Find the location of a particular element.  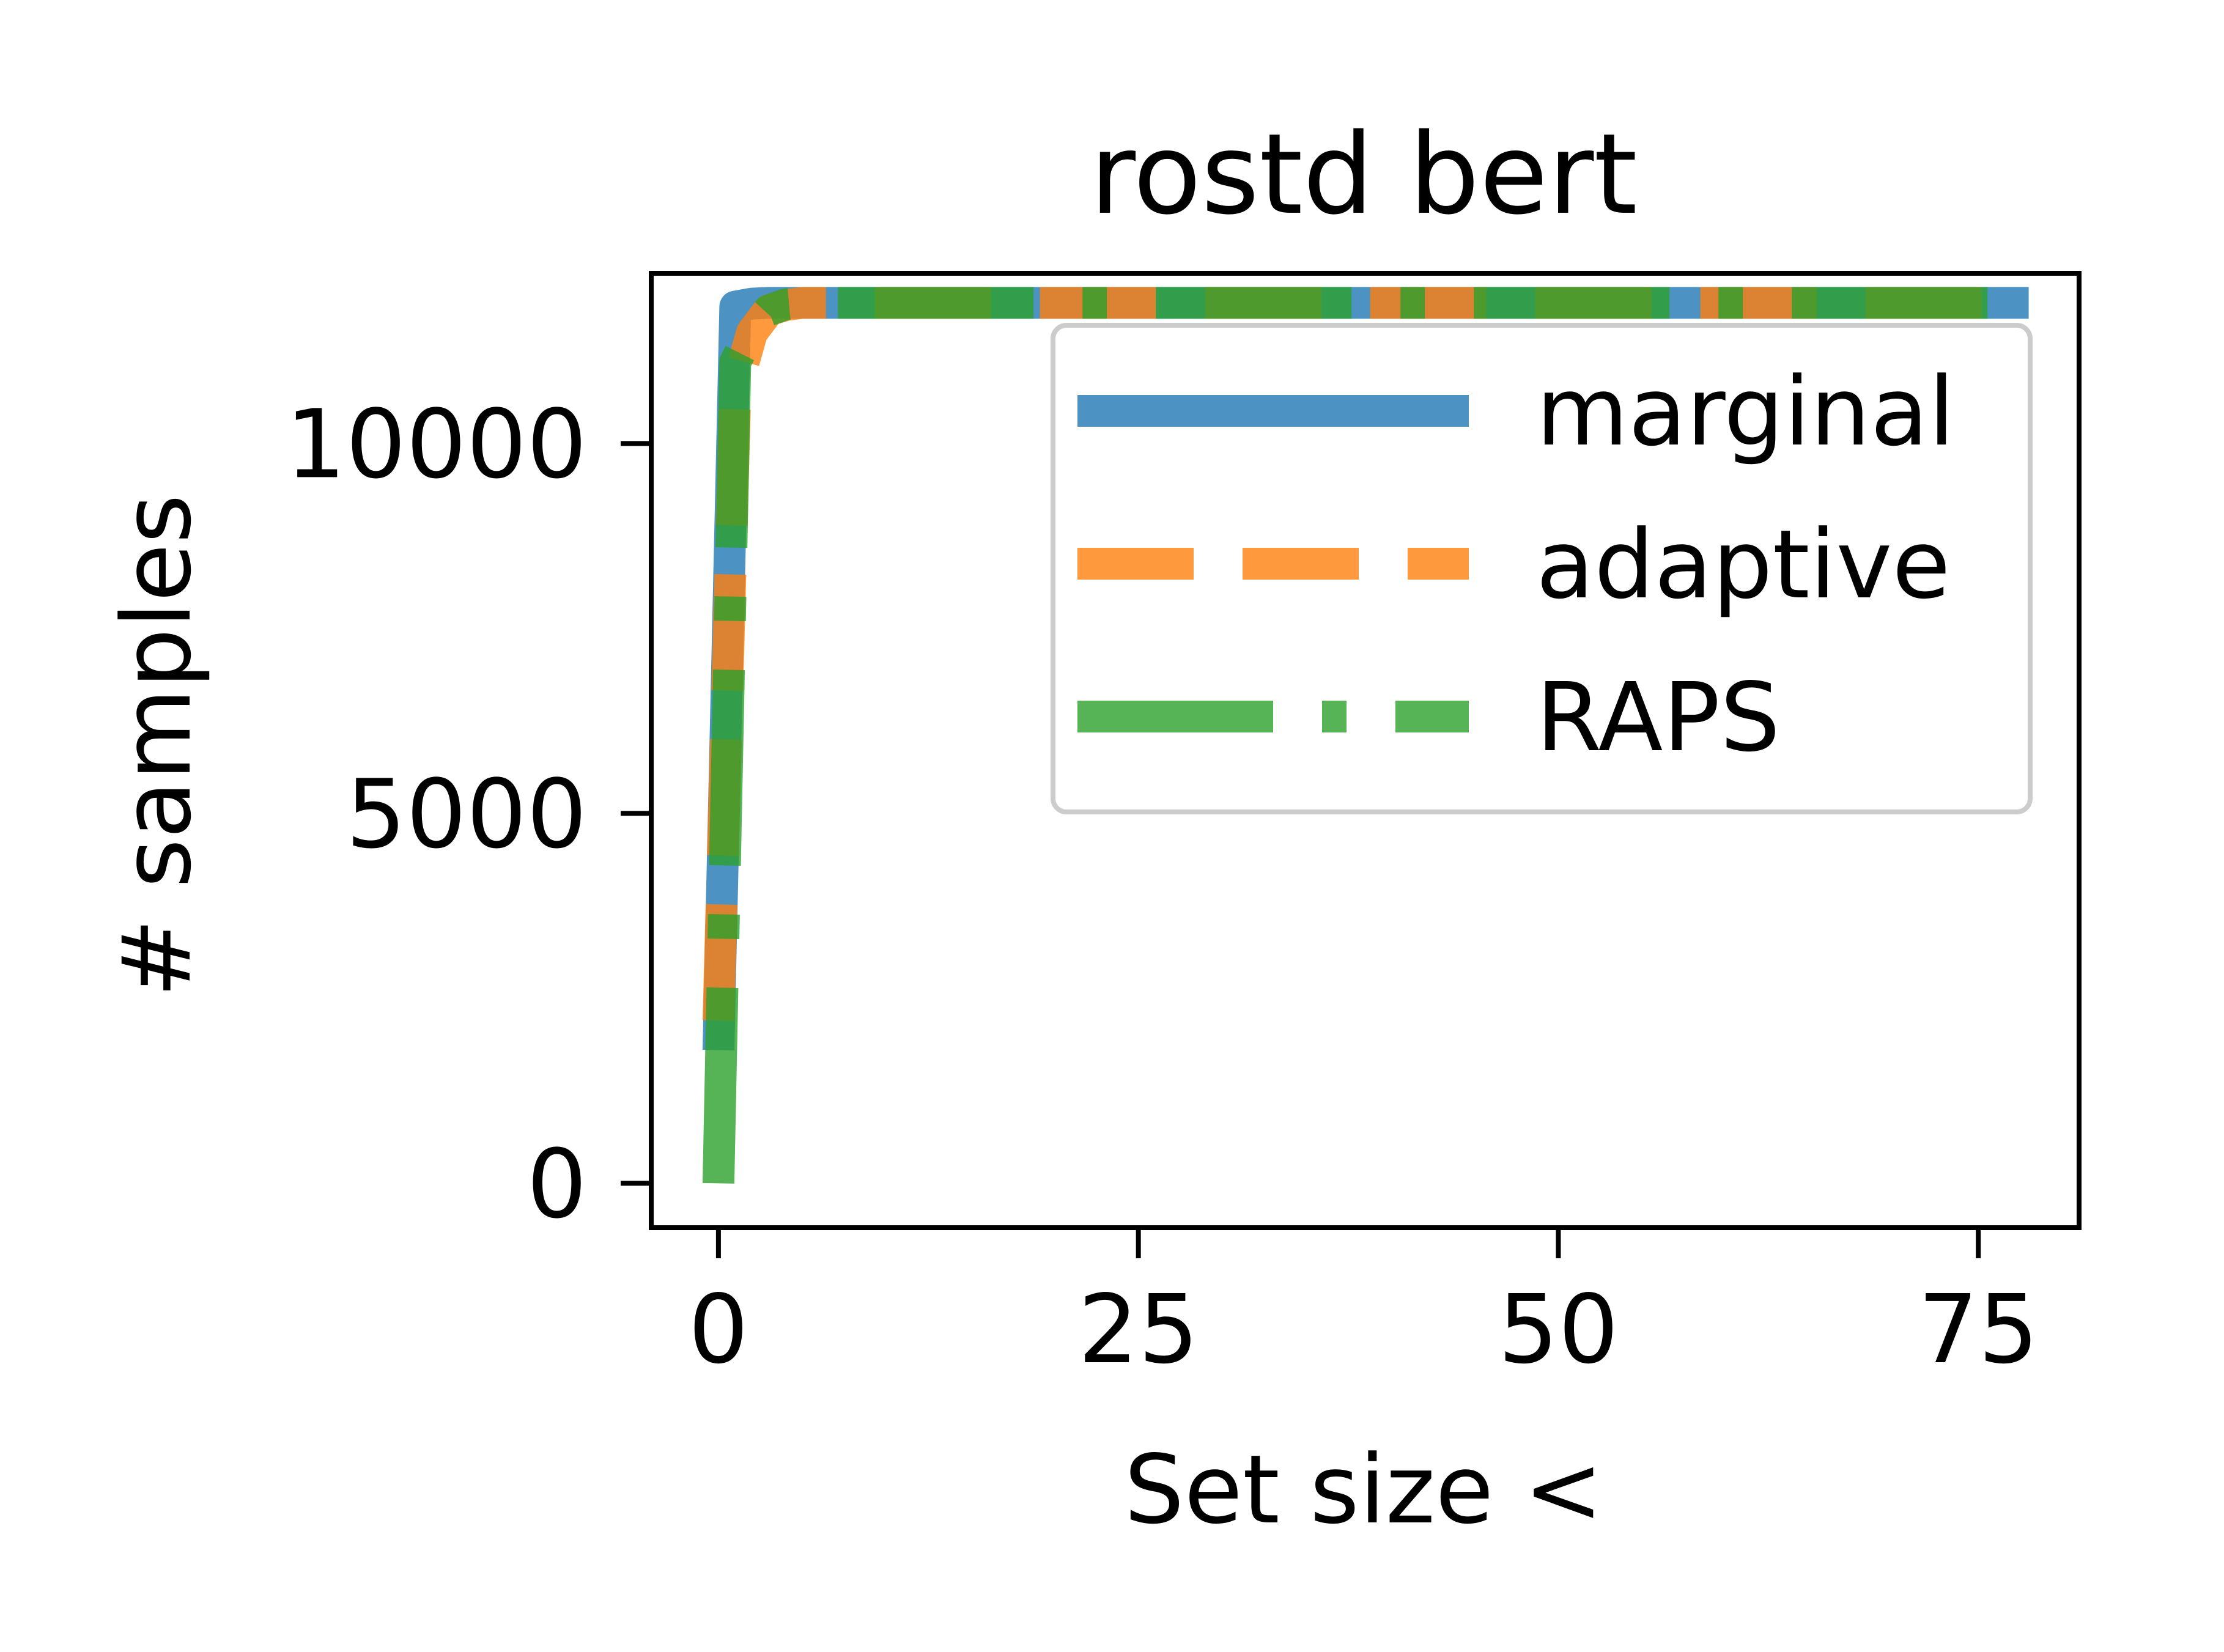

legend-label: adaptive is located at coordinates (1743, 564).